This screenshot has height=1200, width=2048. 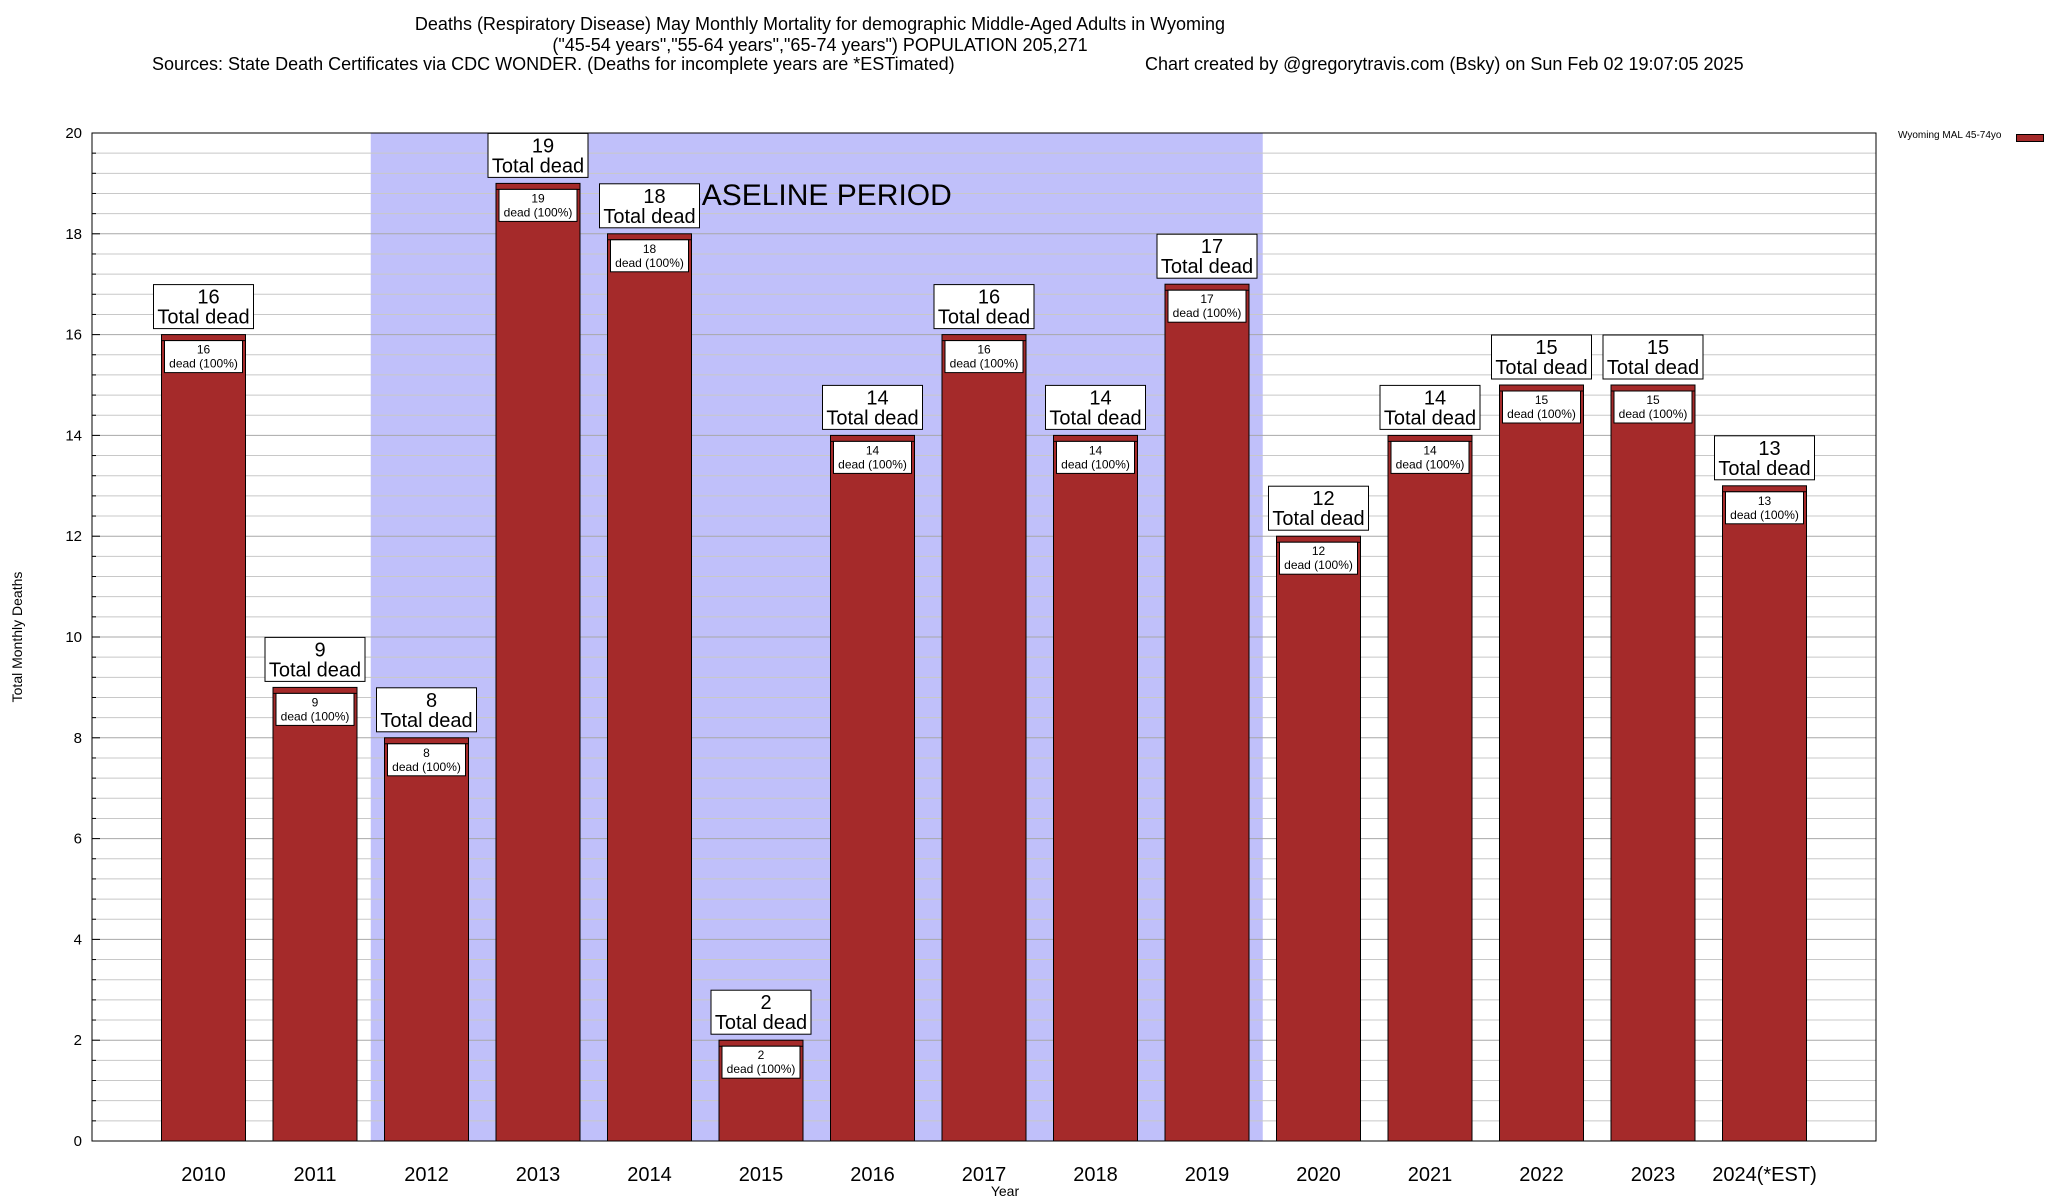 What do you see at coordinates (431, 701) in the screenshot?
I see `bar-total-value: 8` at bounding box center [431, 701].